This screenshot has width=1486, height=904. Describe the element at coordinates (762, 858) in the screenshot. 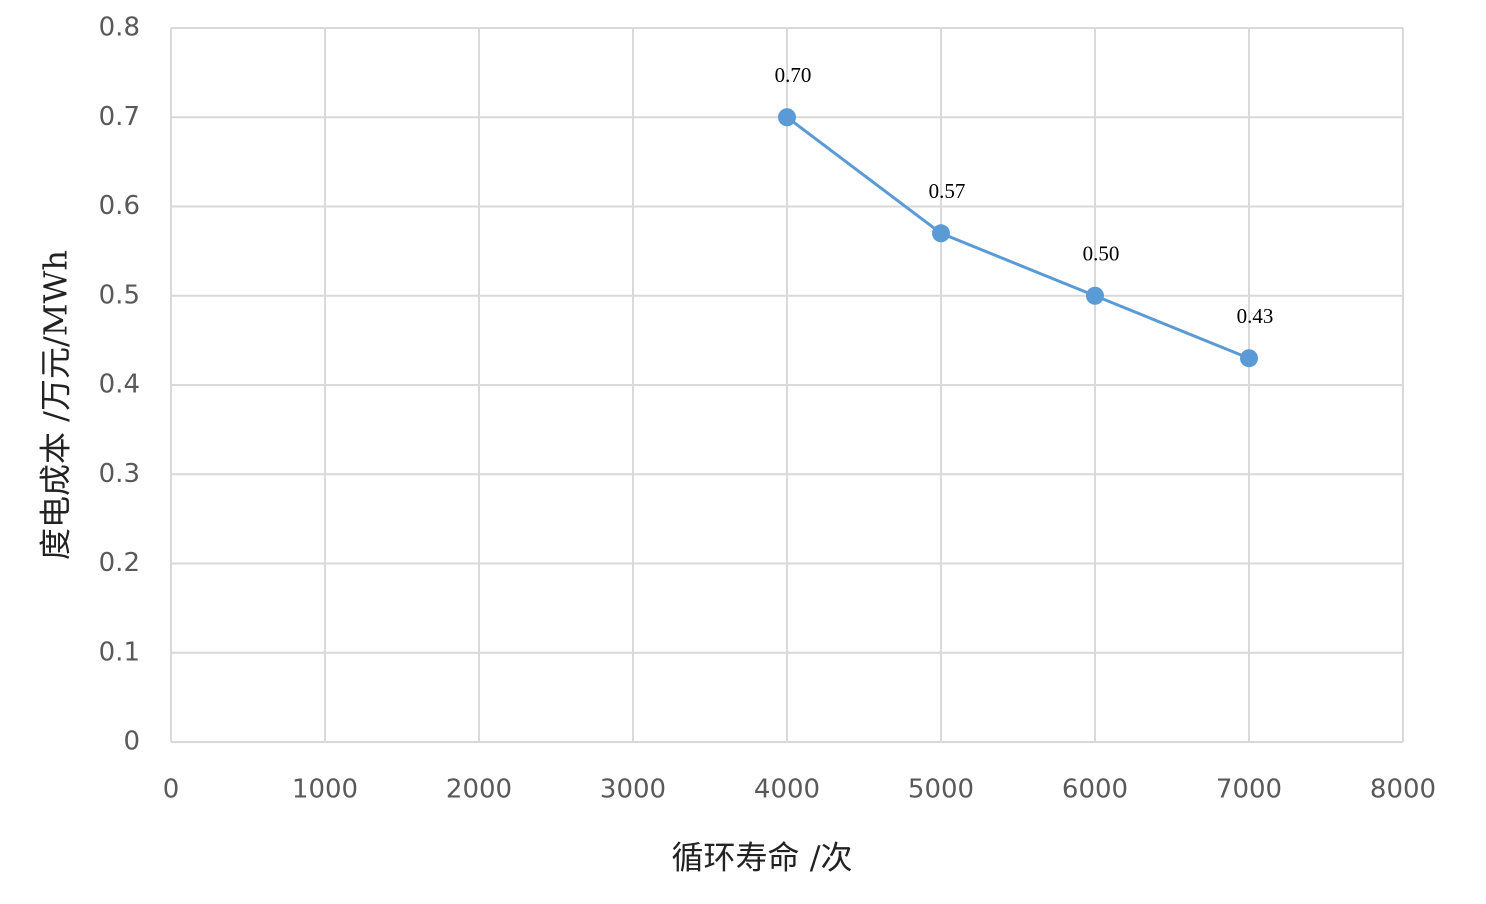

I see `x-axis-label: 循环寿命 /次` at that location.